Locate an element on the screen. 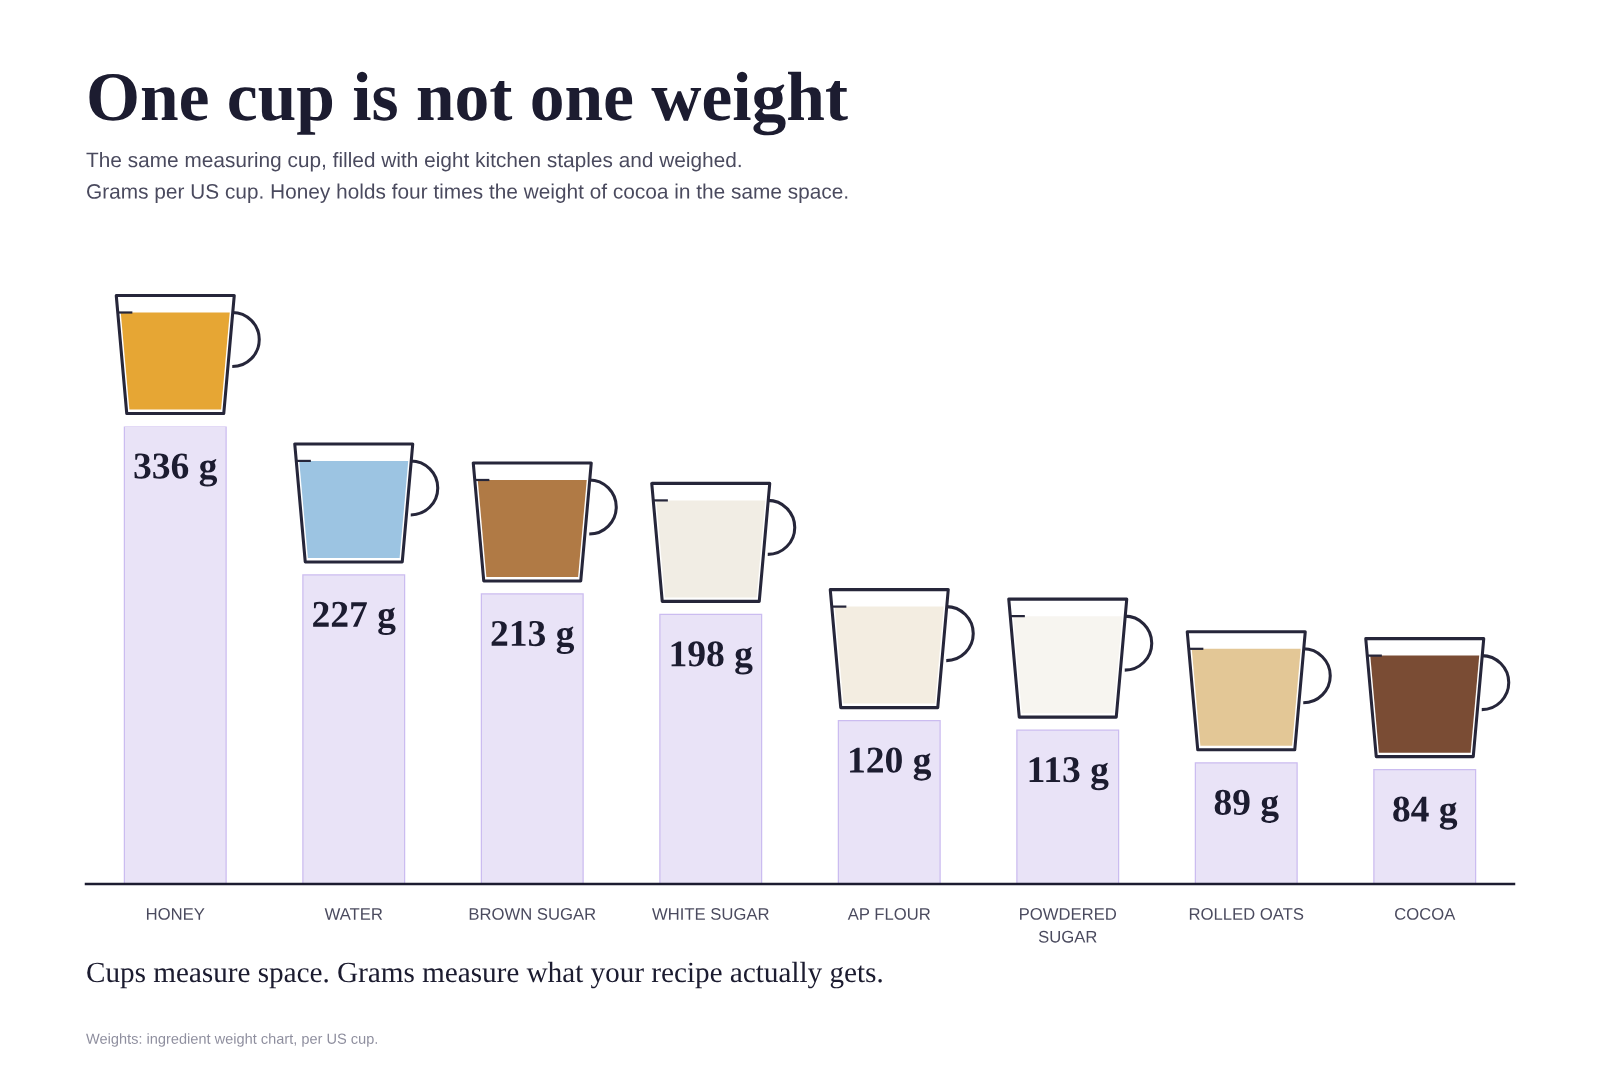  x-tick-label: POWDERED SUGAR is located at coordinates (1068, 925).